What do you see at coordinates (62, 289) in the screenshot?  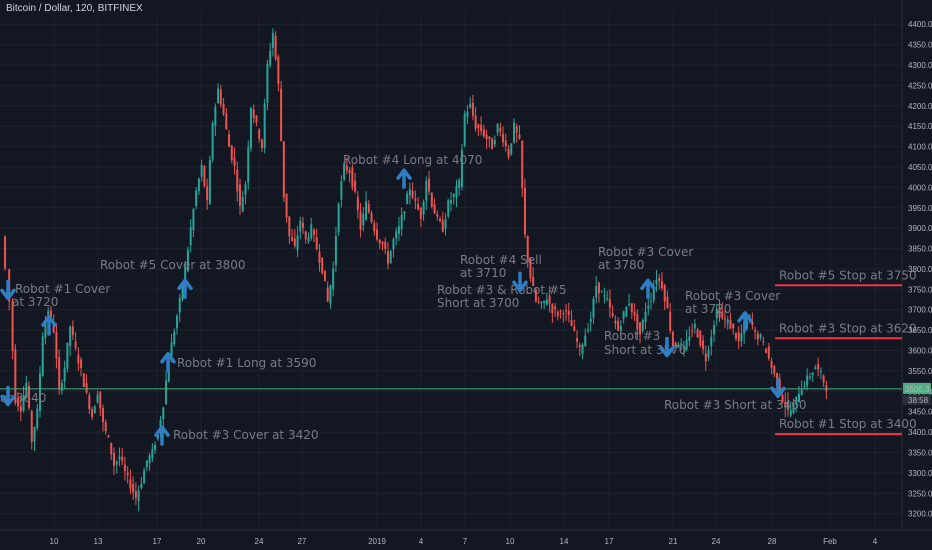 I see `annotation-text: Robot #1 Cover` at bounding box center [62, 289].